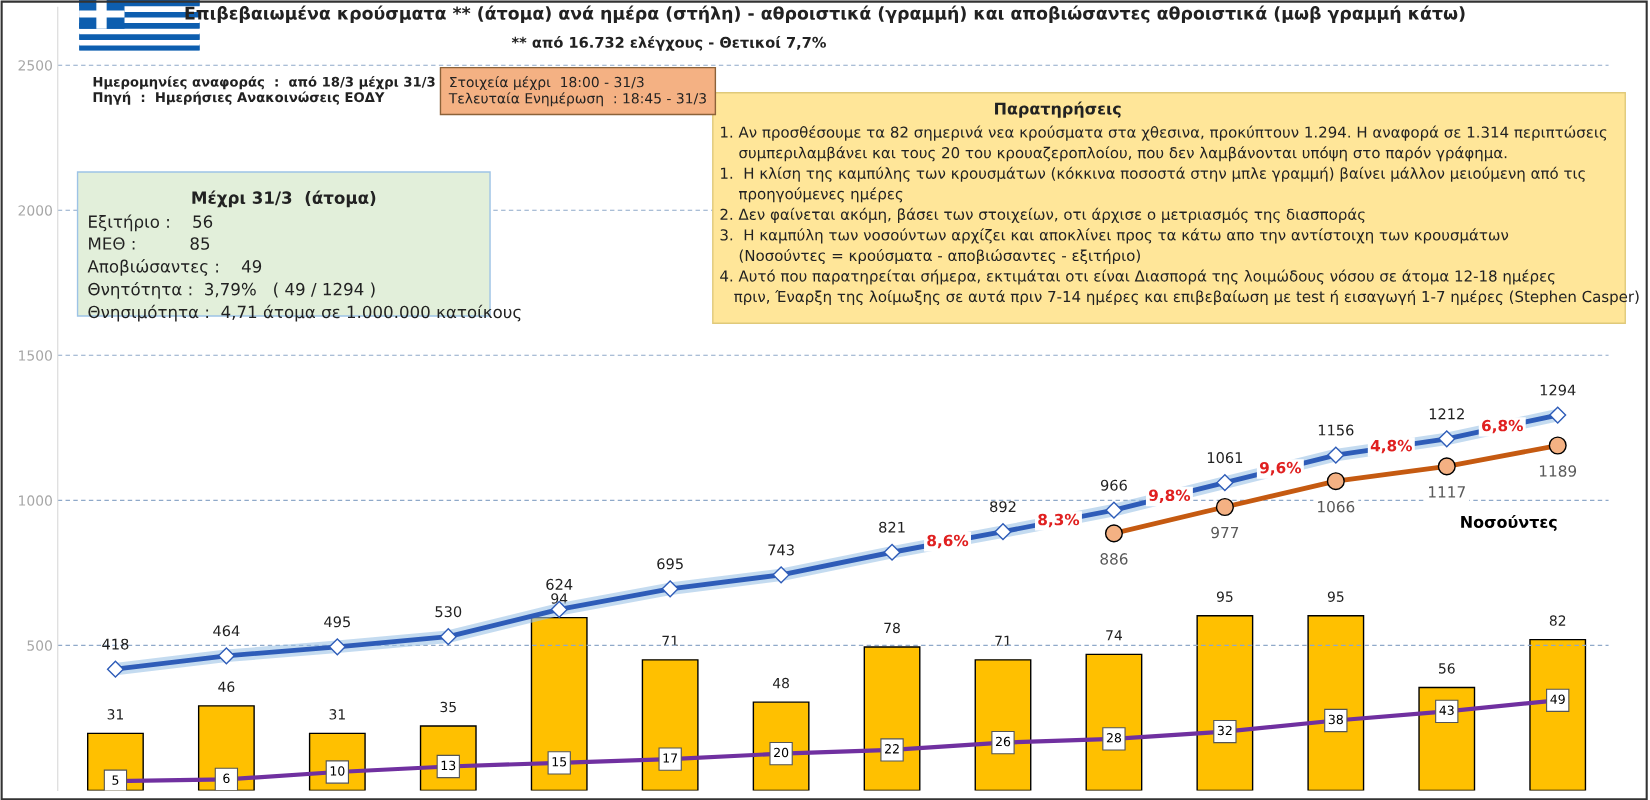 The image size is (1650, 800). What do you see at coordinates (892, 527) in the screenshot?
I see `data-label: 821` at bounding box center [892, 527].